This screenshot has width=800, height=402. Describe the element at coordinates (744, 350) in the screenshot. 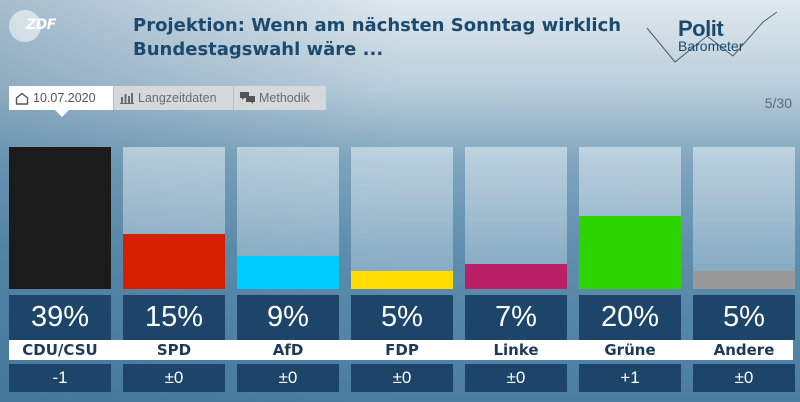

I see `party-label-andere: Andere` at that location.